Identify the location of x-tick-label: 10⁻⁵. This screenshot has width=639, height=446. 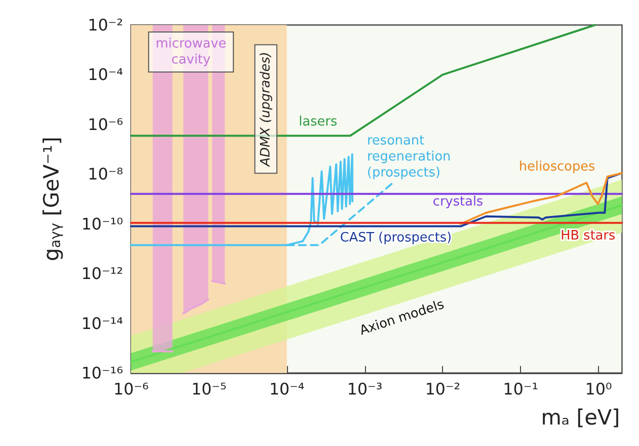
(209, 389).